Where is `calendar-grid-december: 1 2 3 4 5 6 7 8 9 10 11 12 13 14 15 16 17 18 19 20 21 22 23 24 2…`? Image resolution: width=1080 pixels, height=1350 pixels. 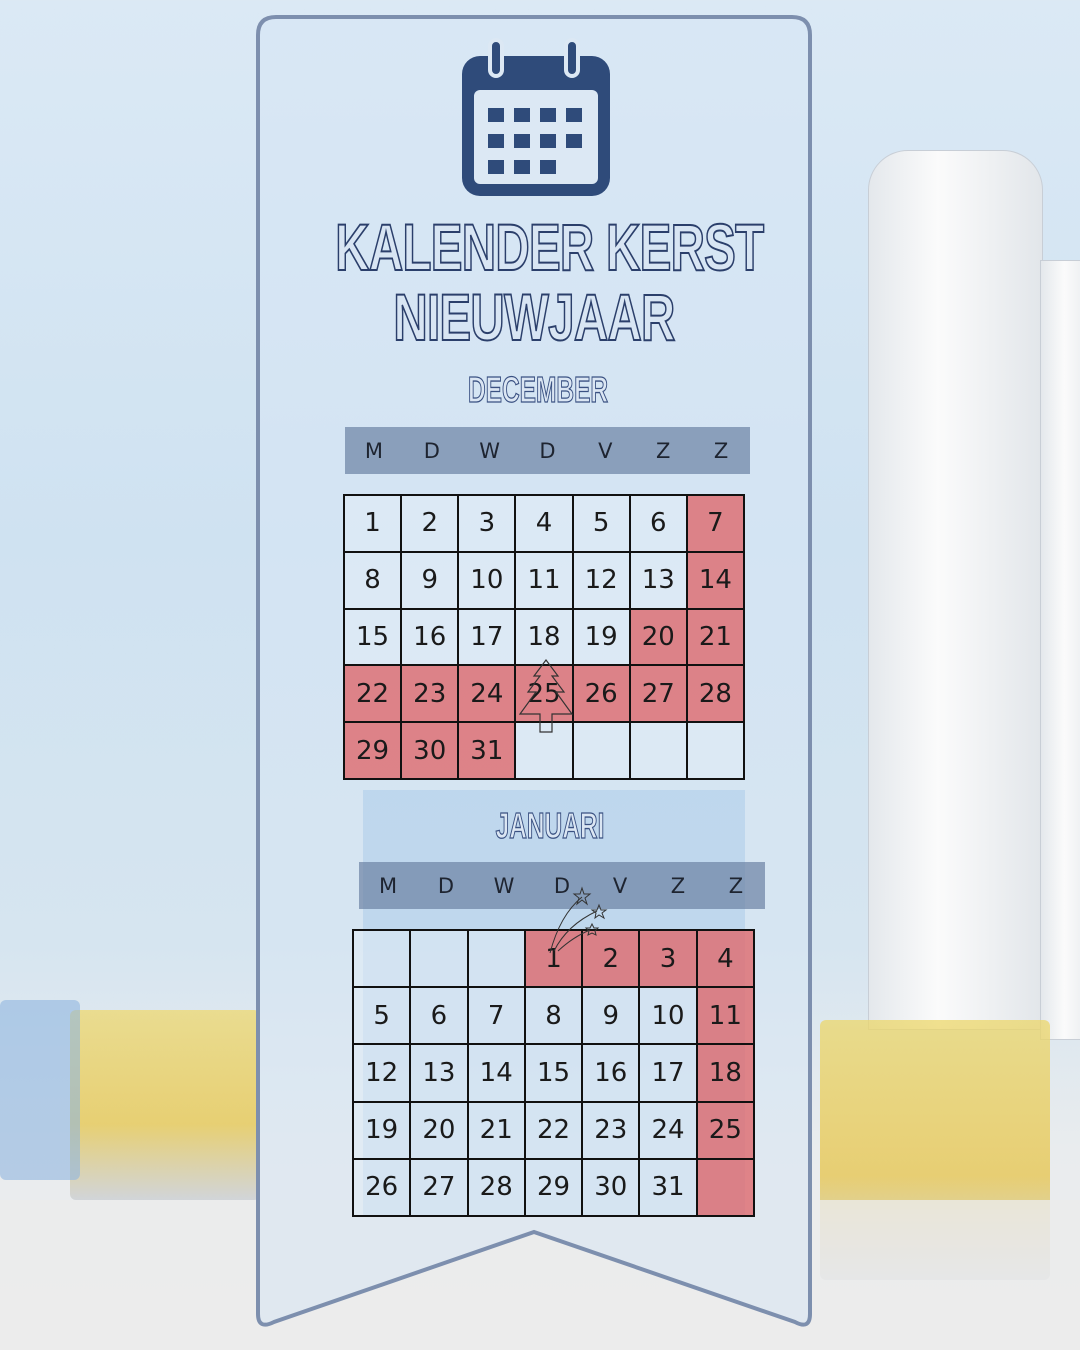
calendar-grid-december: 1 2 3 4 5 6 7 8 9 10 11 12 13 14 15 16 17 18 19 20 21 22 23 24 2… is located at coordinates (544, 637).